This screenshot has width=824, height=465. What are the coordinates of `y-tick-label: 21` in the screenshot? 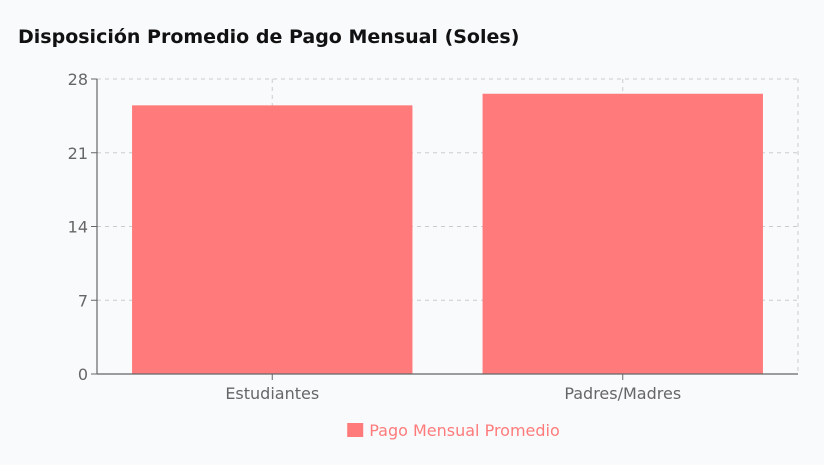 It's located at (78, 153).